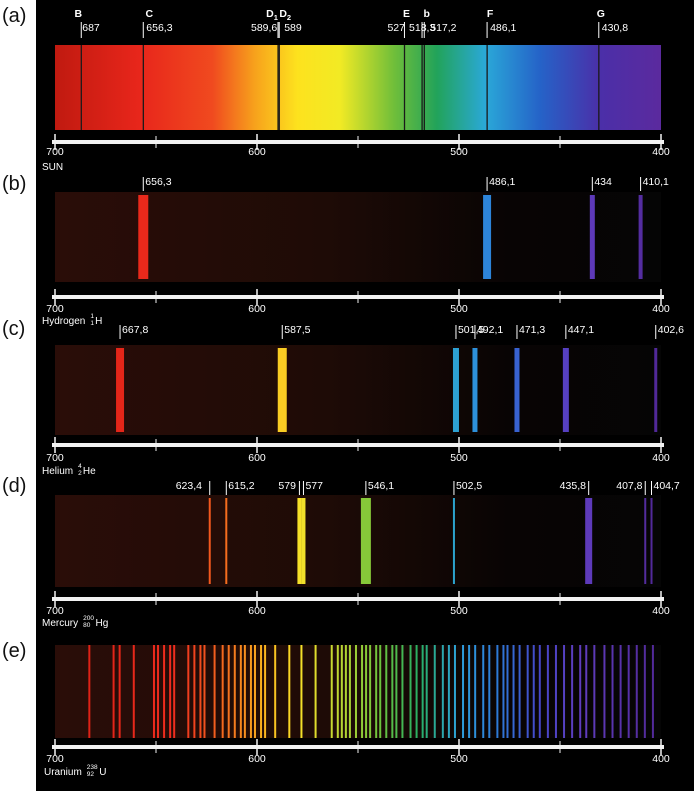  I want to click on fraunhofer-letter: G, so click(601, 14).